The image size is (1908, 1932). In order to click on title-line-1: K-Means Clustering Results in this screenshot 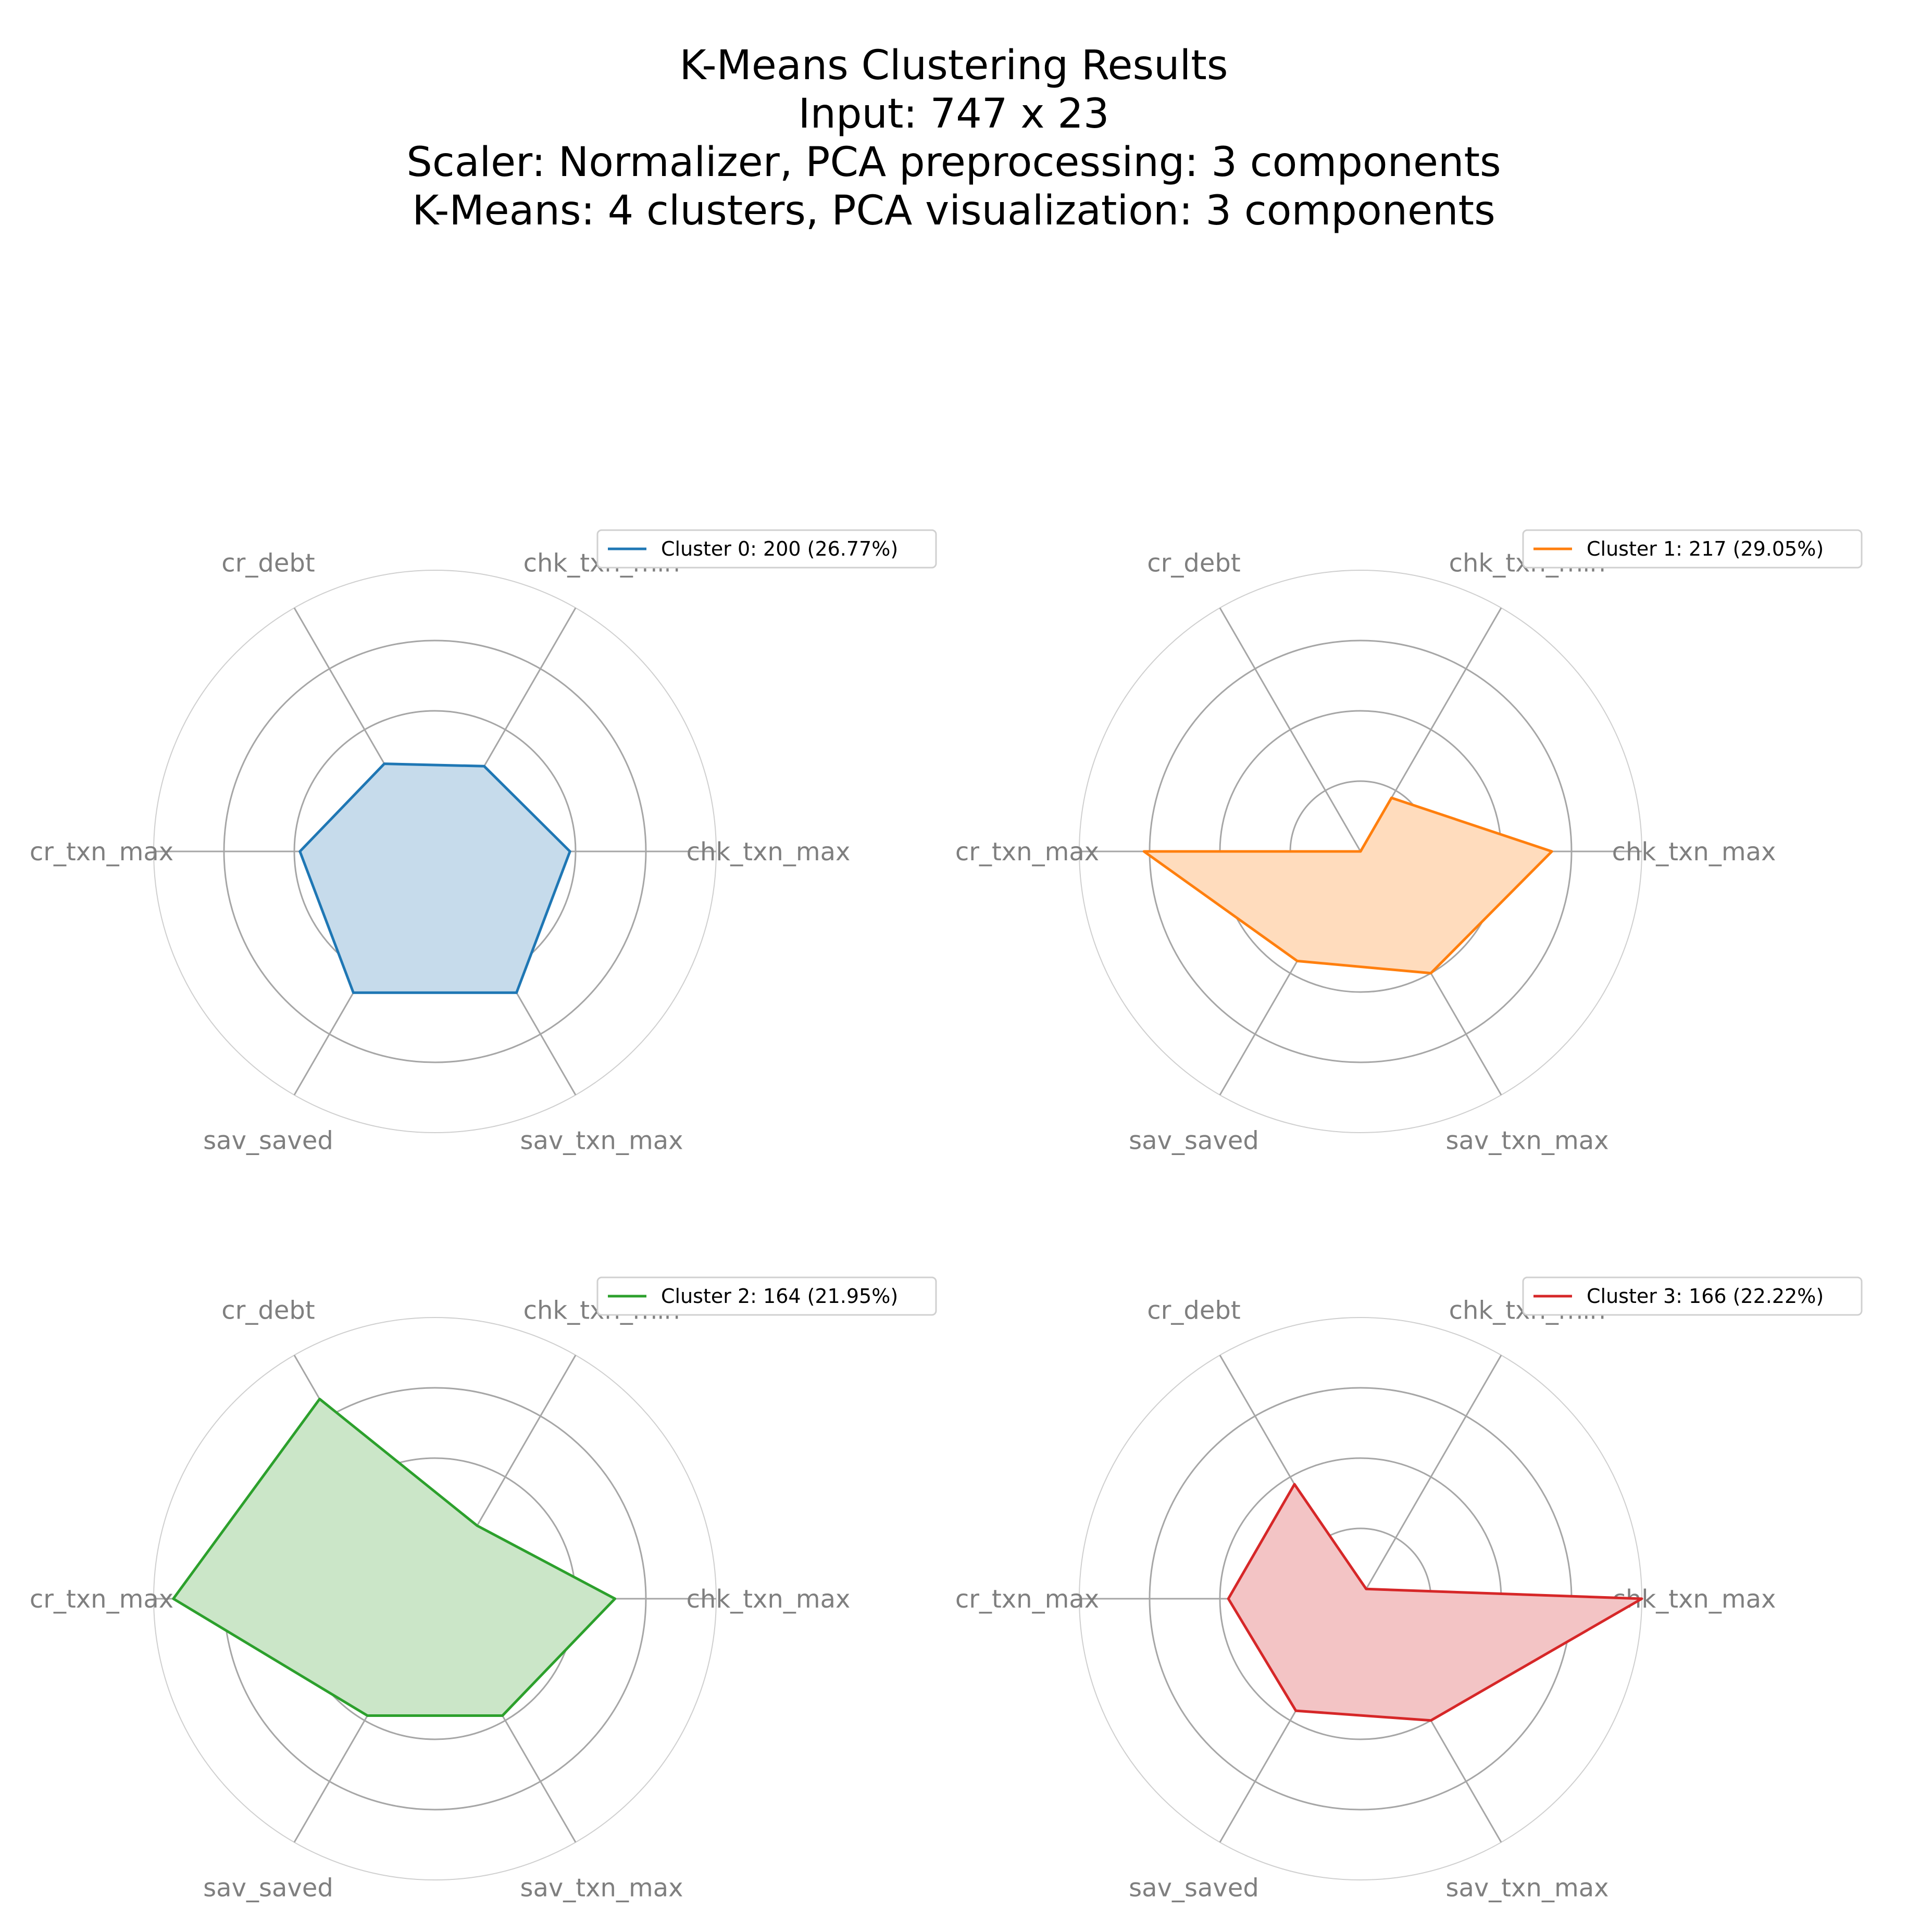, I will do `click(954, 65)`.